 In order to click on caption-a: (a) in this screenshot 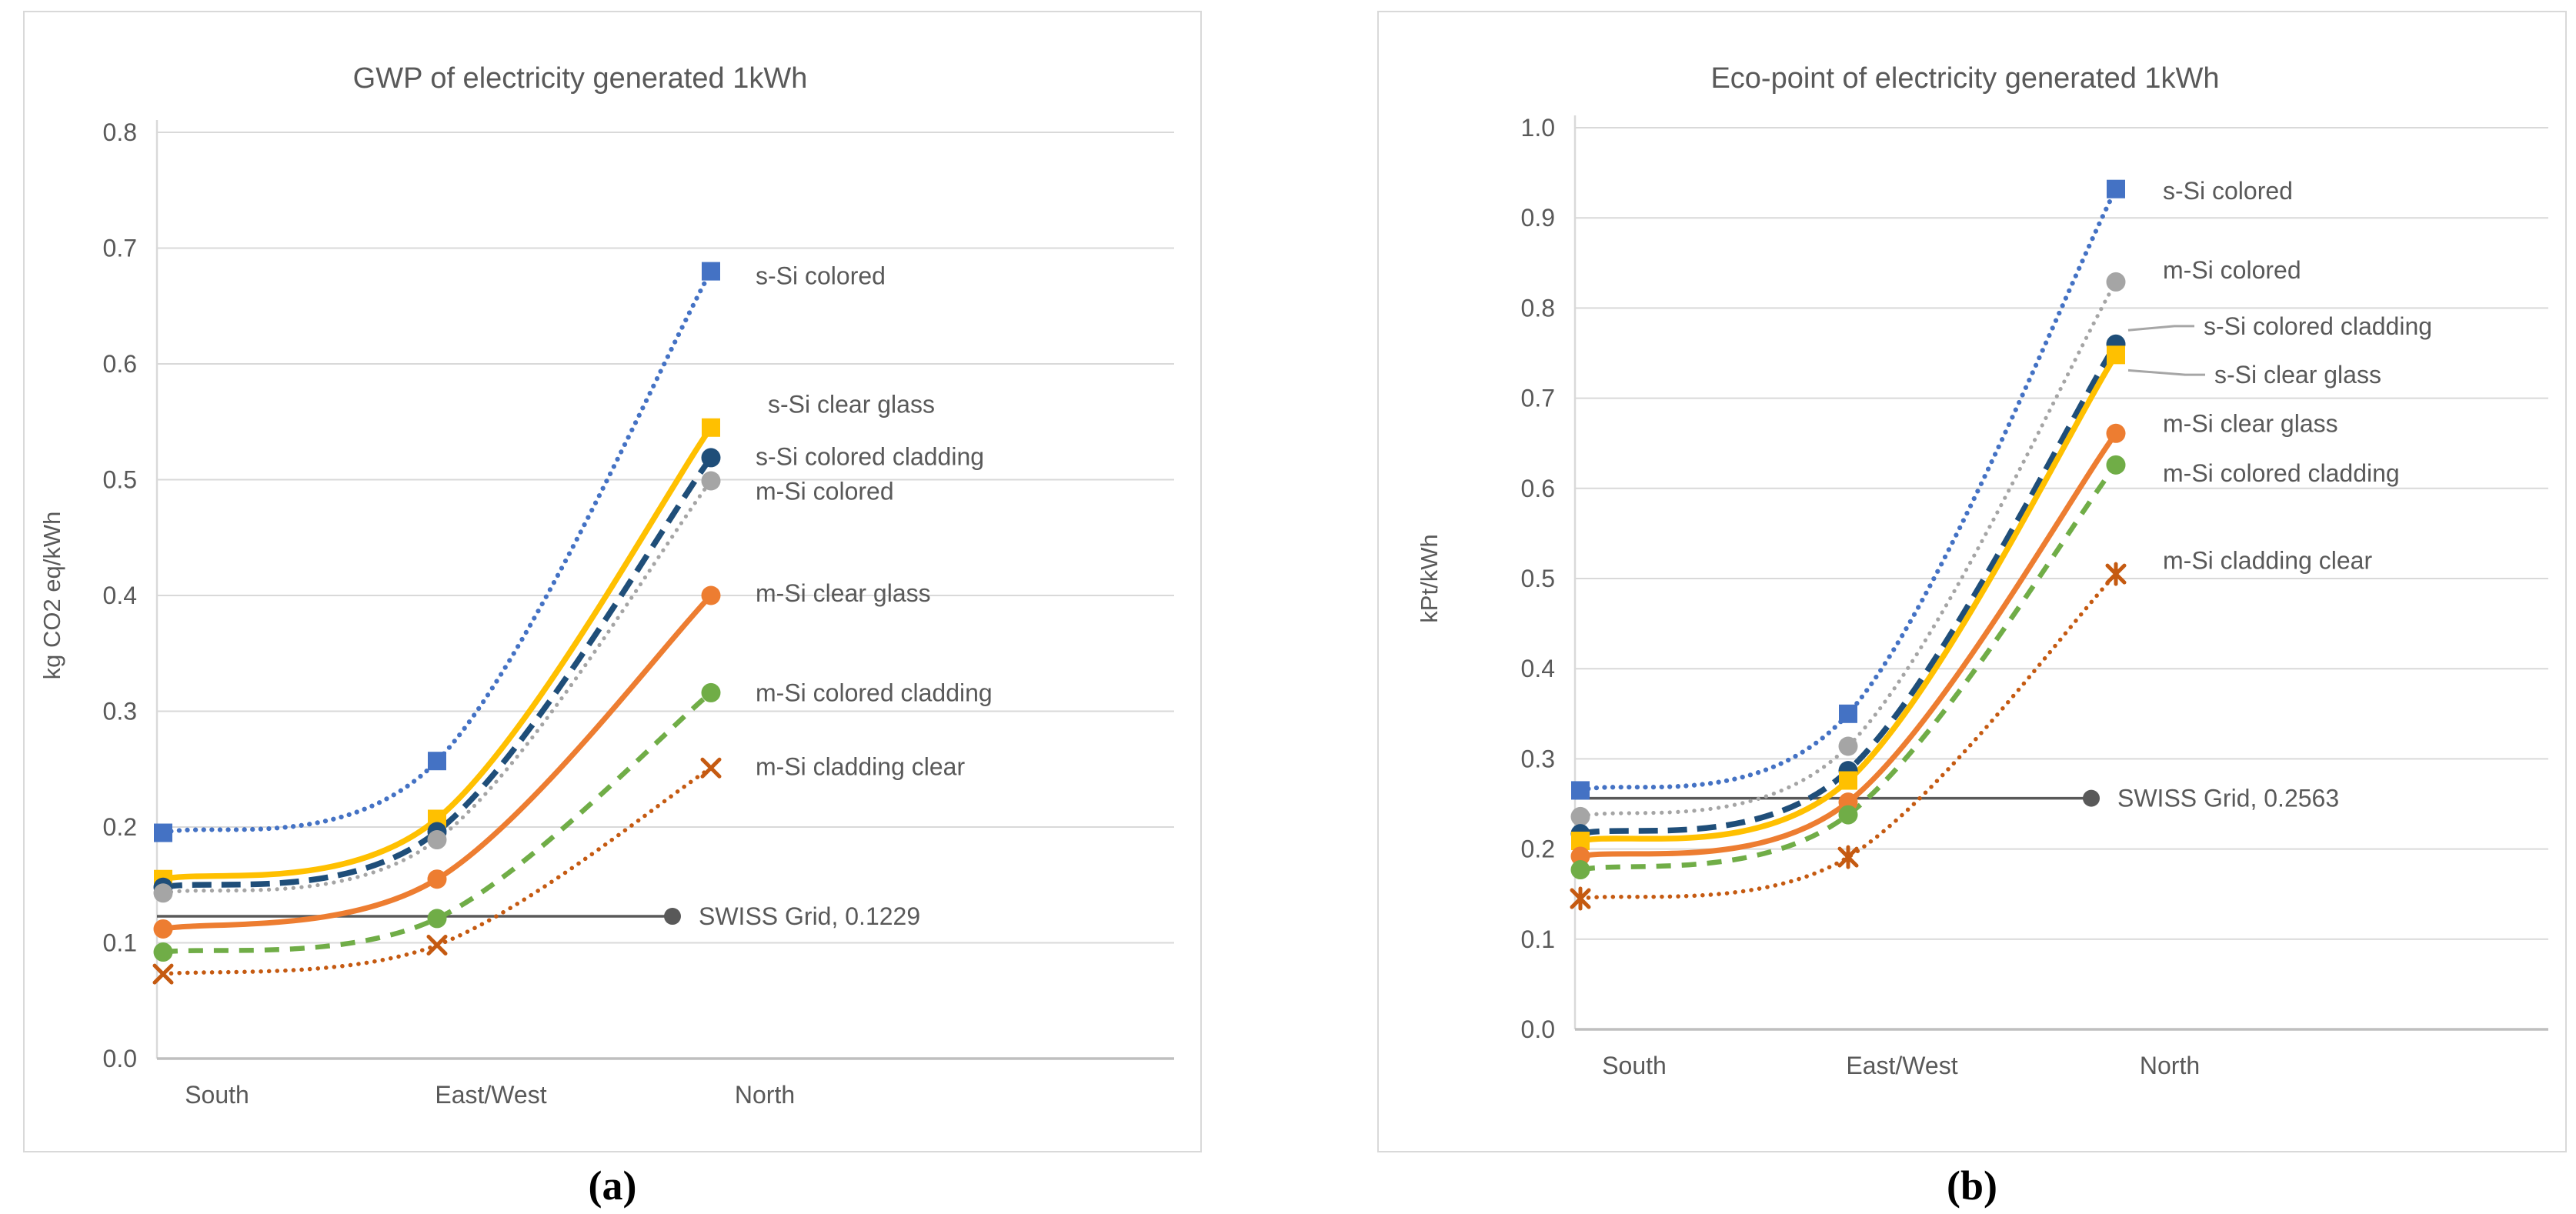, I will do `click(613, 1185)`.